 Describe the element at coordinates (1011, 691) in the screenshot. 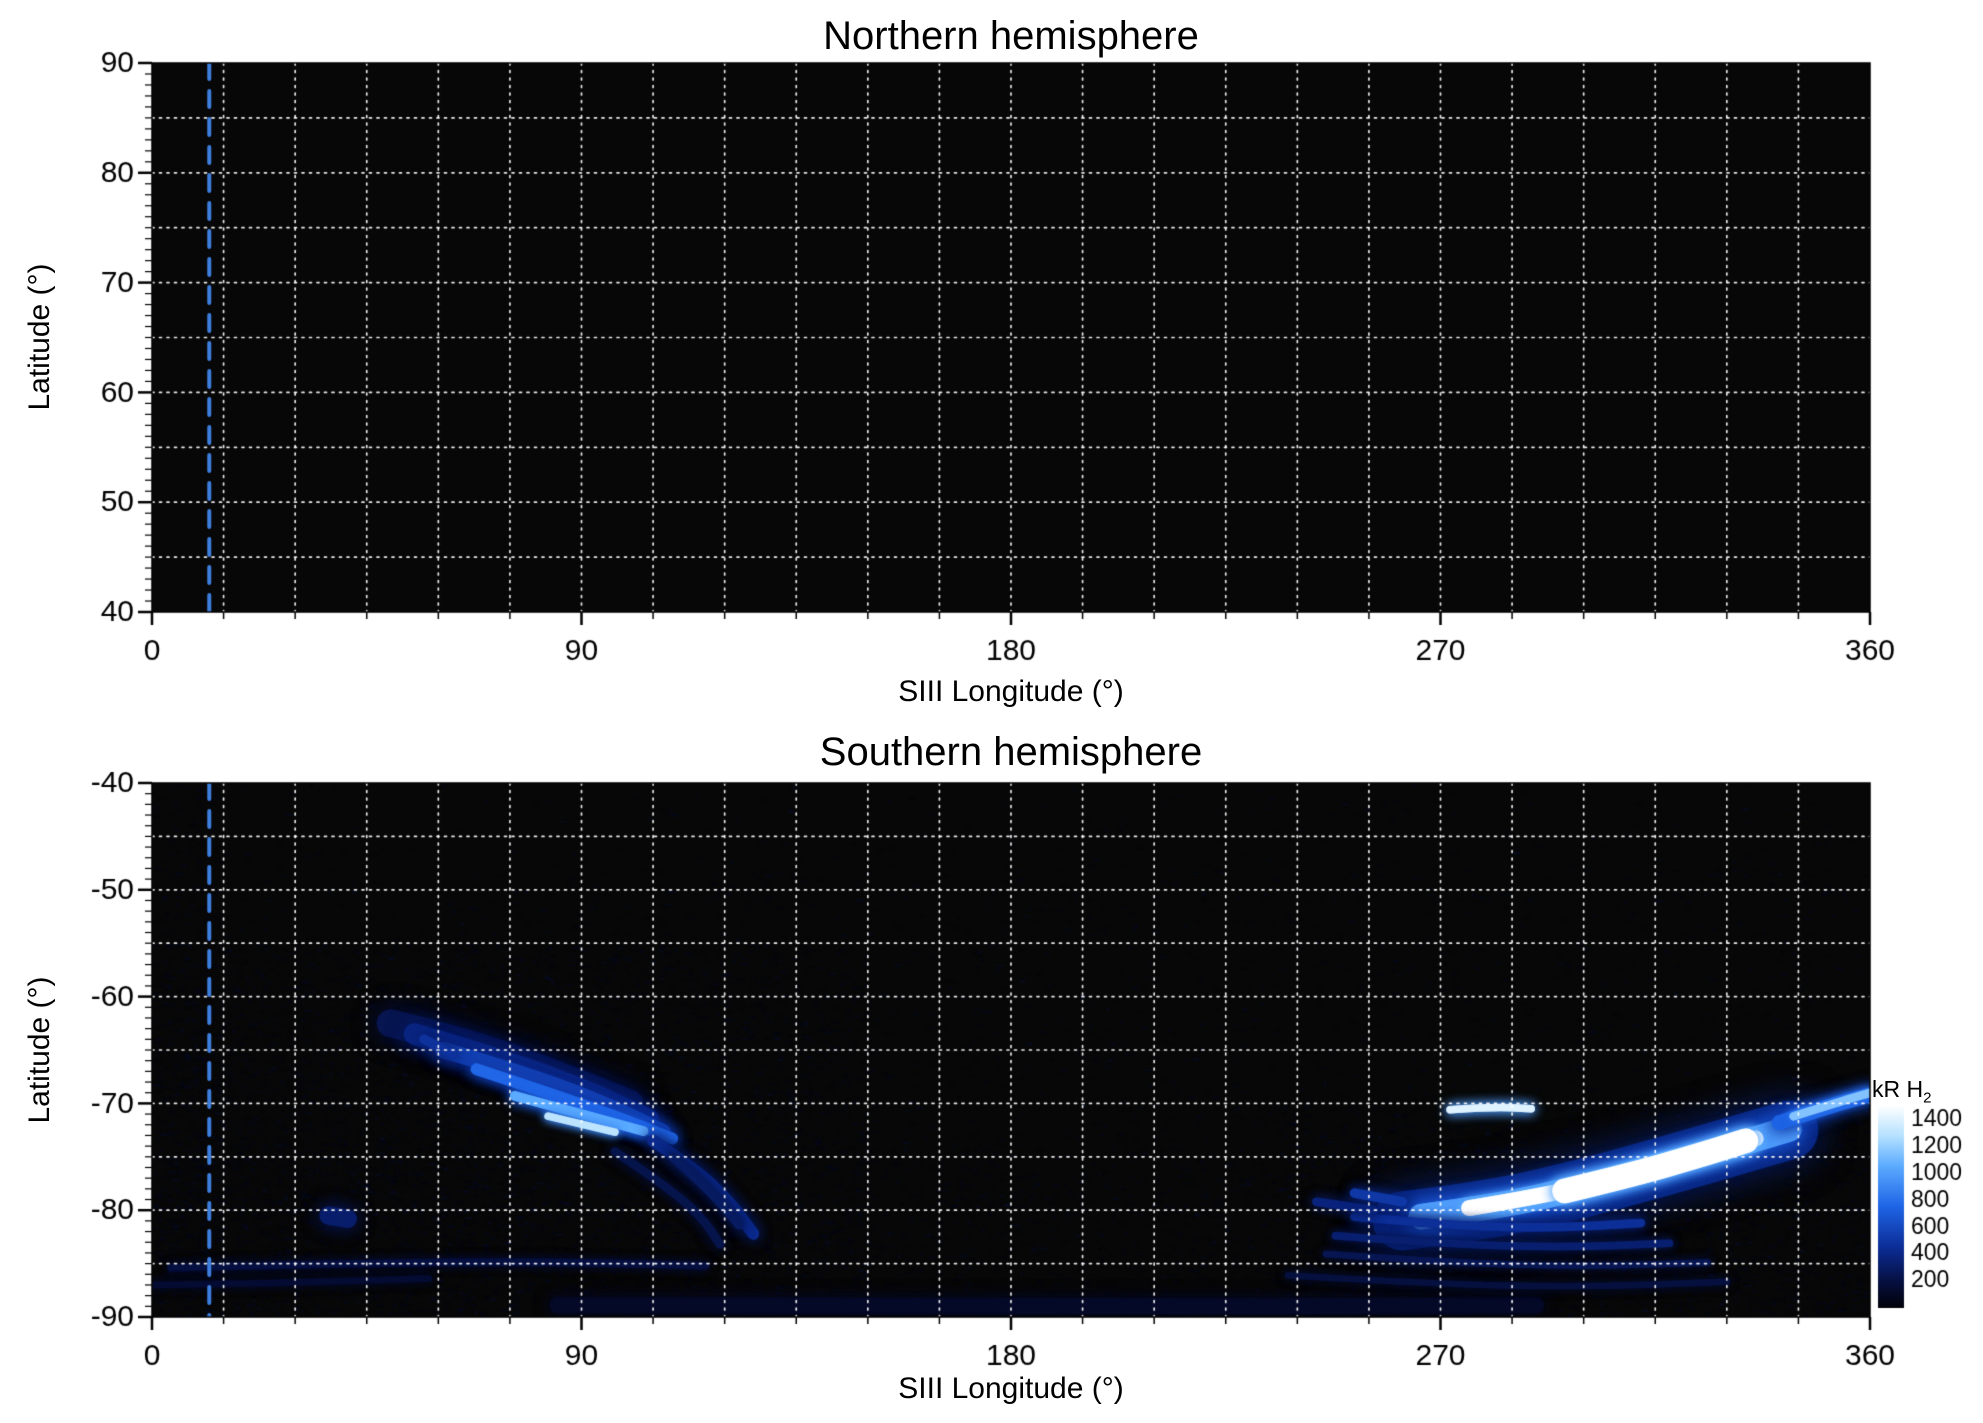

I see `north-xlabel: SIII Longitude (°)` at that location.